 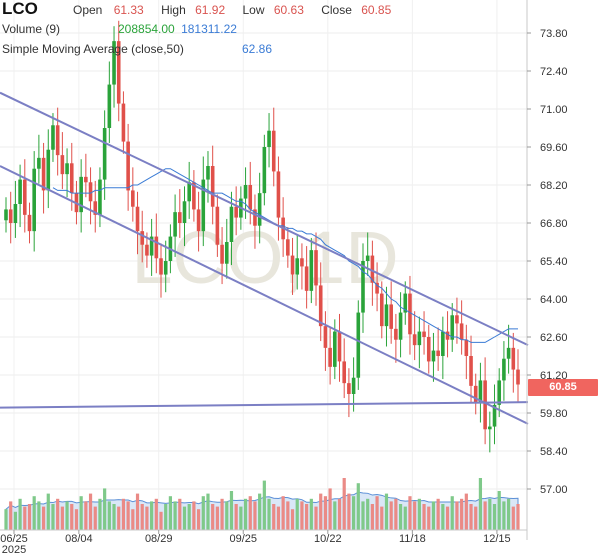 What do you see at coordinates (14, 550) in the screenshot?
I see `x-year-label: 2025` at bounding box center [14, 550].